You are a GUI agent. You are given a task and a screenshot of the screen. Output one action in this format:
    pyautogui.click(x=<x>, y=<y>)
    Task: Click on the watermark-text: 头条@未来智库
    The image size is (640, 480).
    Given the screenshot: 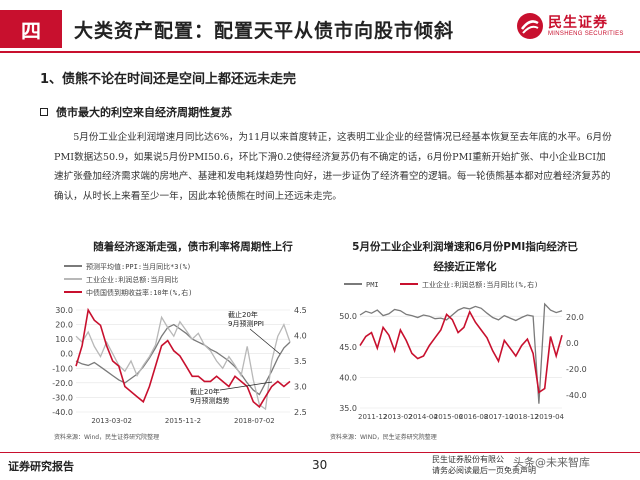 What is the action you would take?
    pyautogui.click(x=551, y=462)
    